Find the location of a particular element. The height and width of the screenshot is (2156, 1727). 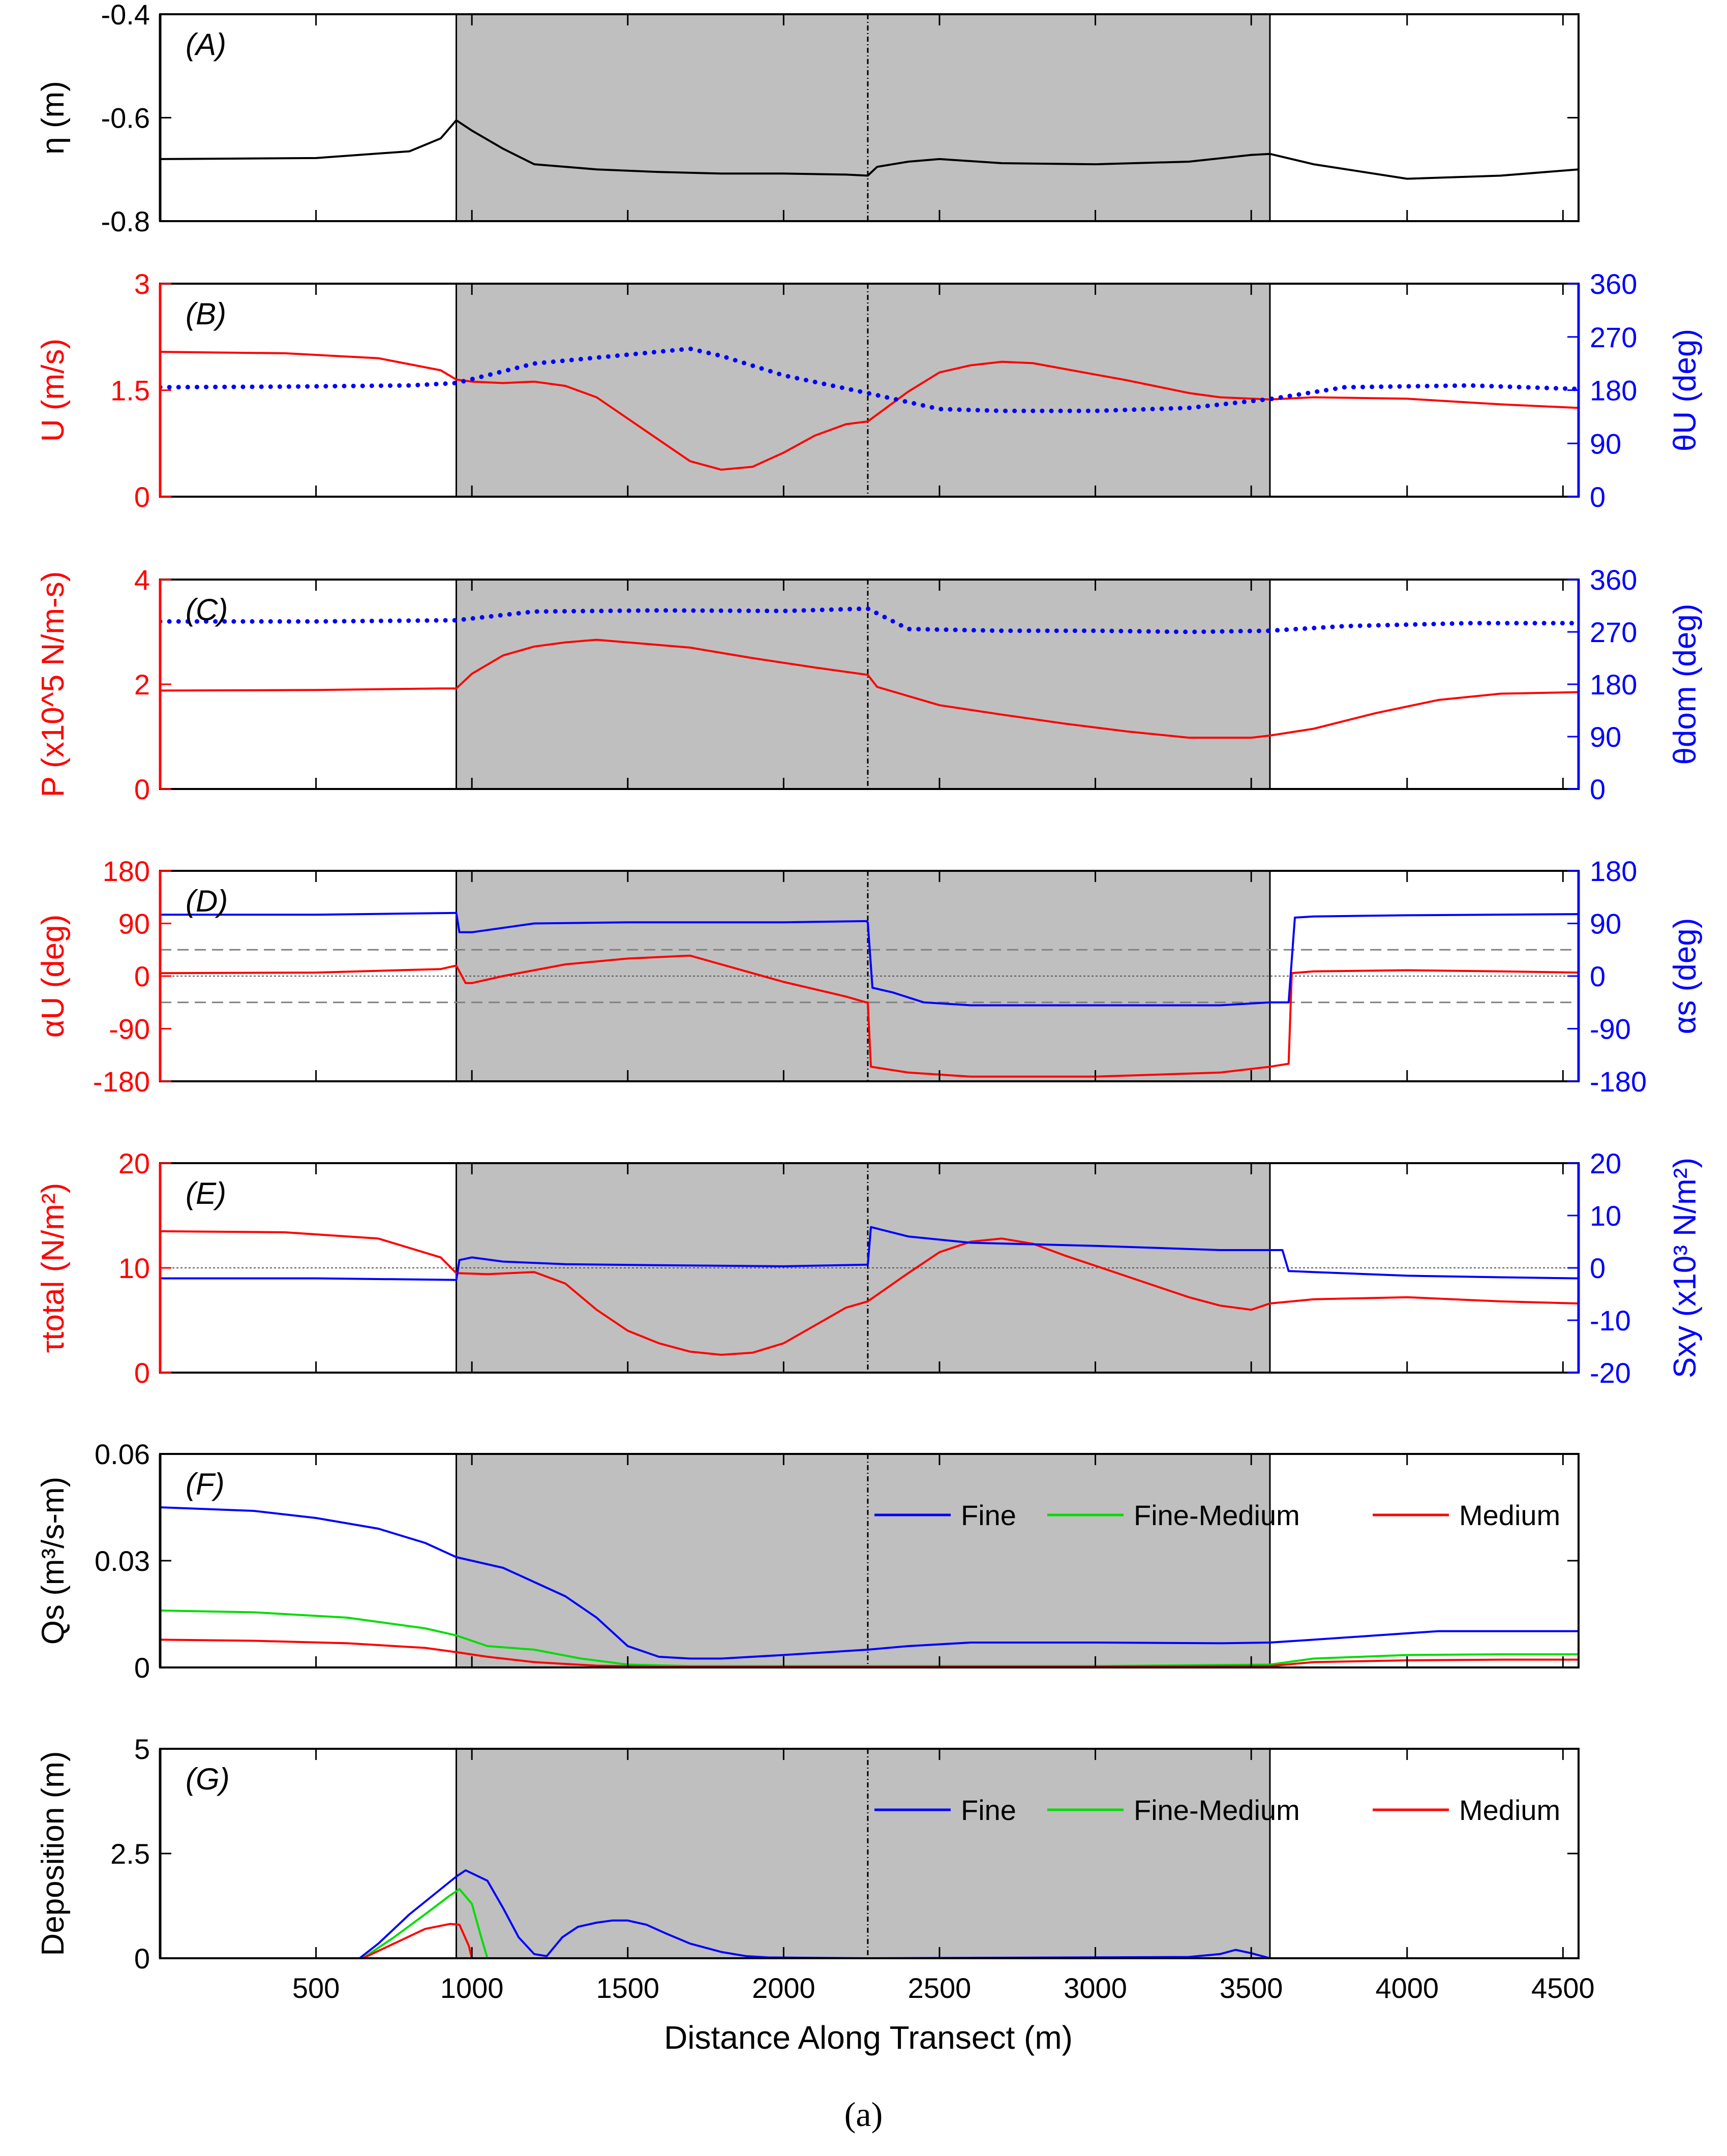

panel-d-left-tick-label: 0 is located at coordinates (142, 976).